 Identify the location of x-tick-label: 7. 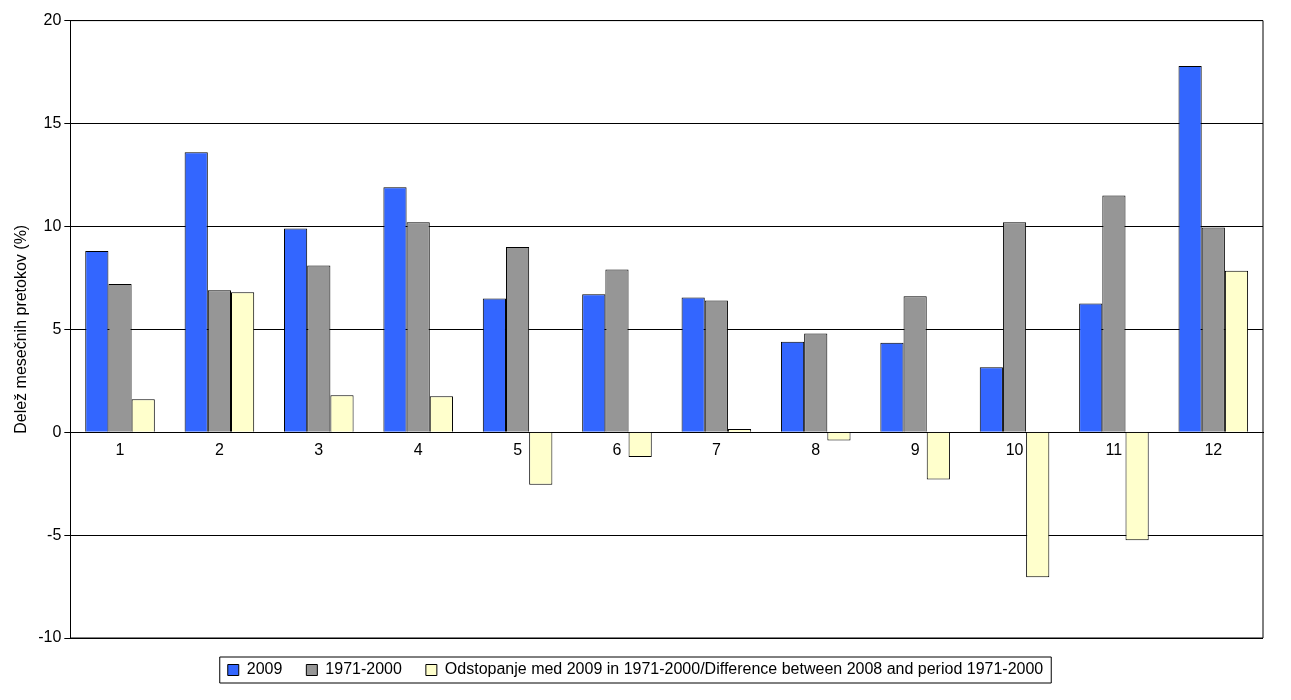
(716, 449).